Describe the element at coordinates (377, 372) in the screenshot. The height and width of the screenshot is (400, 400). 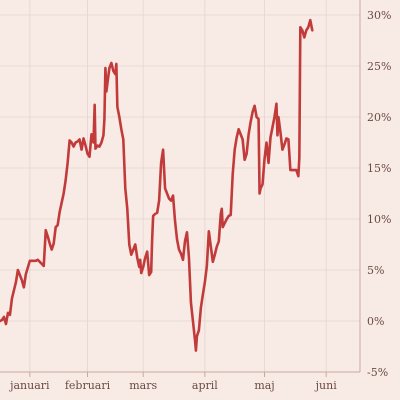
I see `y-tick-label: -5%` at that location.